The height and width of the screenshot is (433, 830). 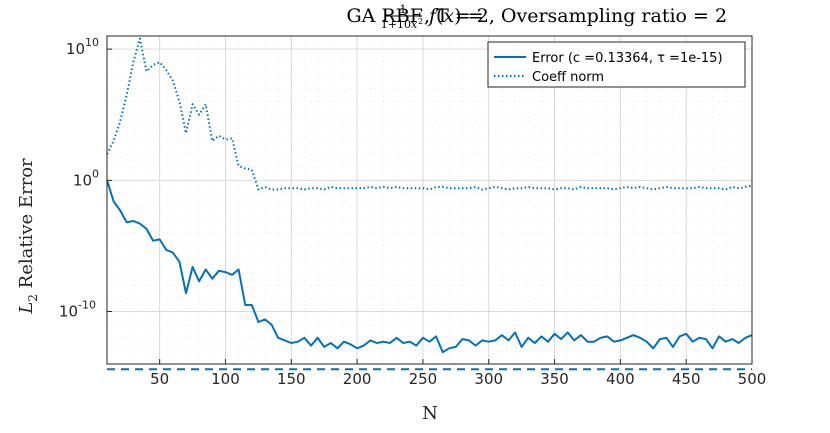 I want to click on y-label-sub: 2, so click(x=33, y=298).